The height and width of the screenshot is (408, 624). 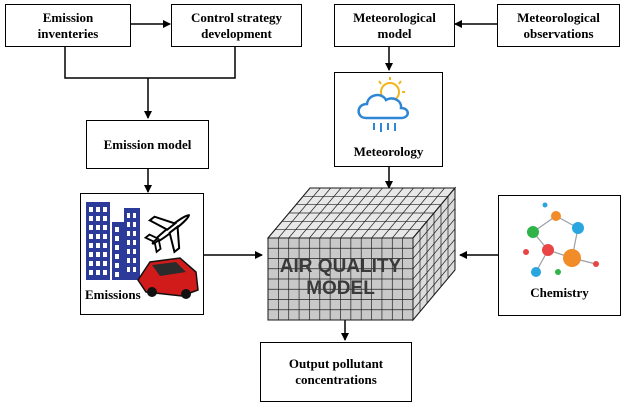 I want to click on emission-model-box: Emission model, so click(x=147, y=144).